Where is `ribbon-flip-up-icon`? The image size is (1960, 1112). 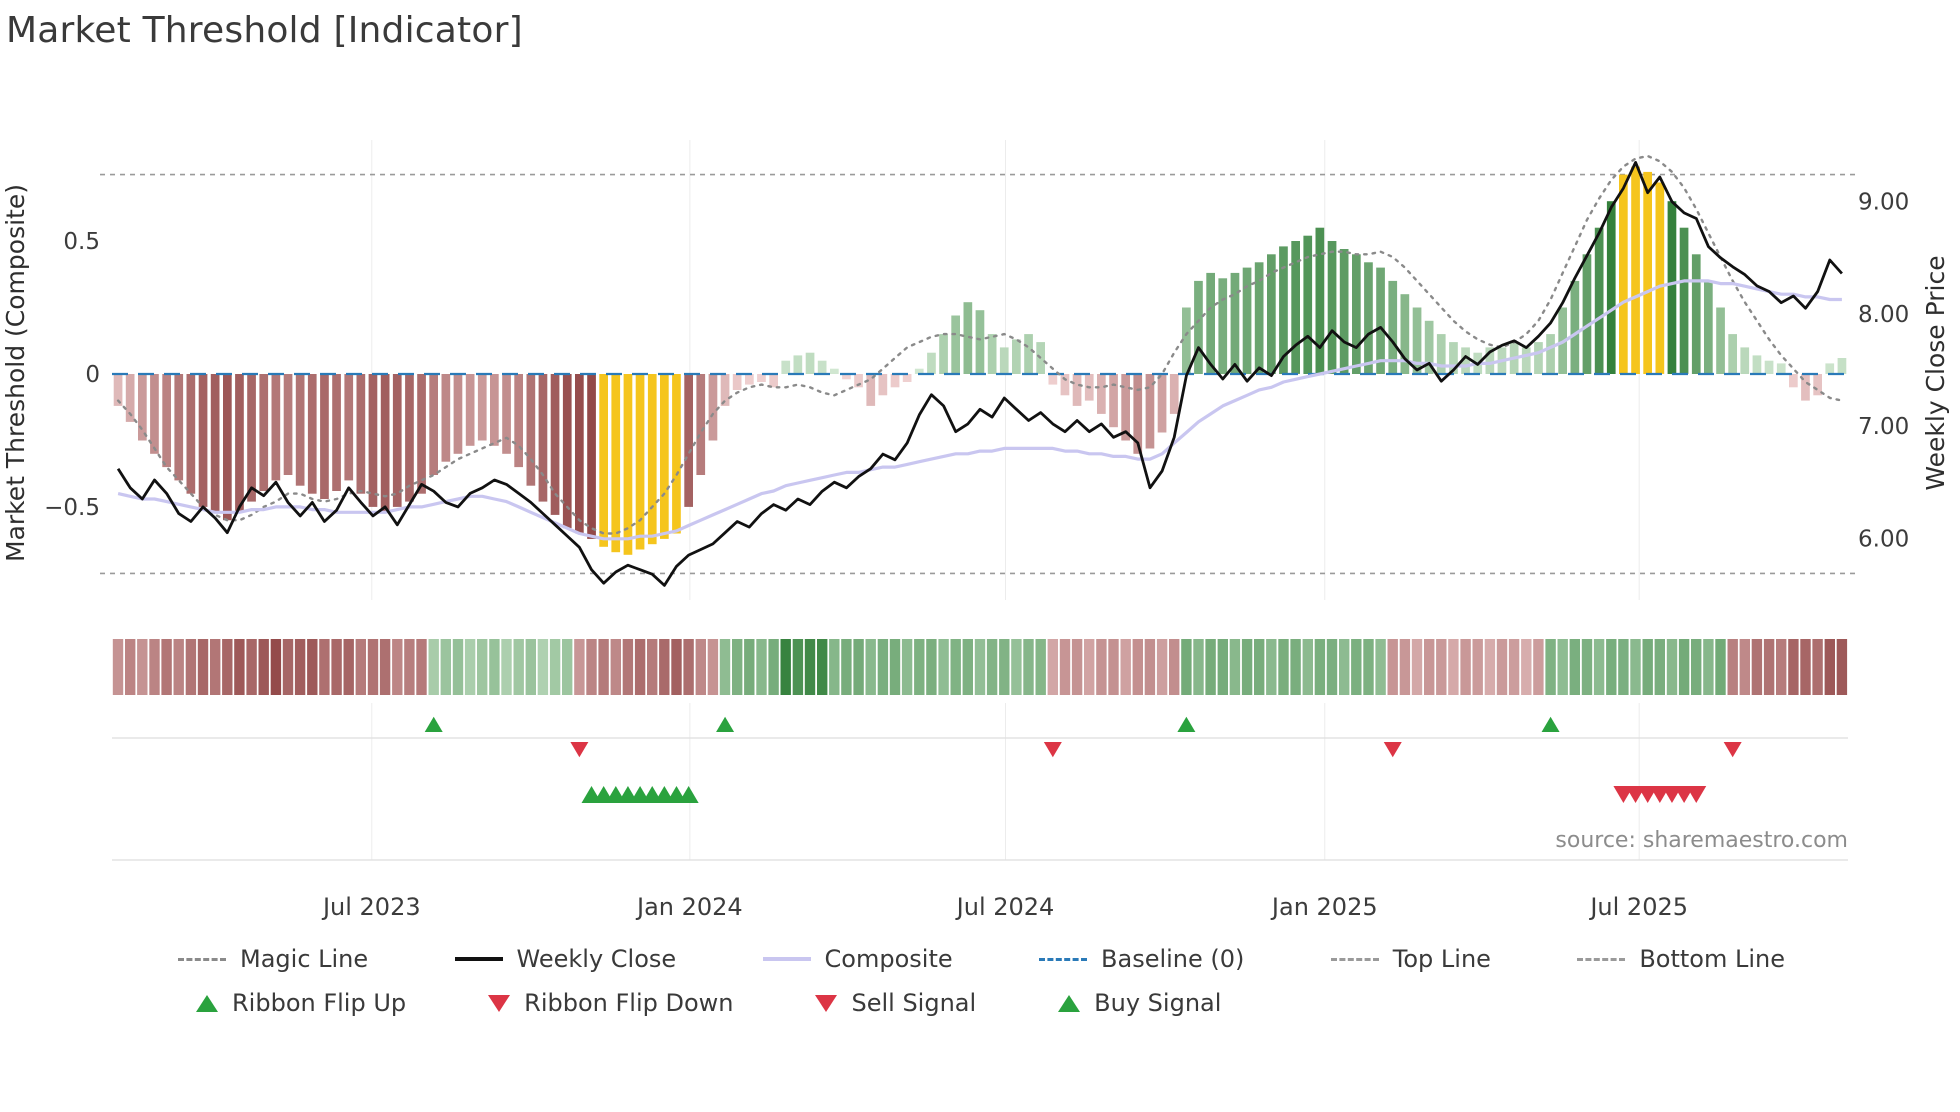
ribbon-flip-up-icon is located at coordinates (207, 1003).